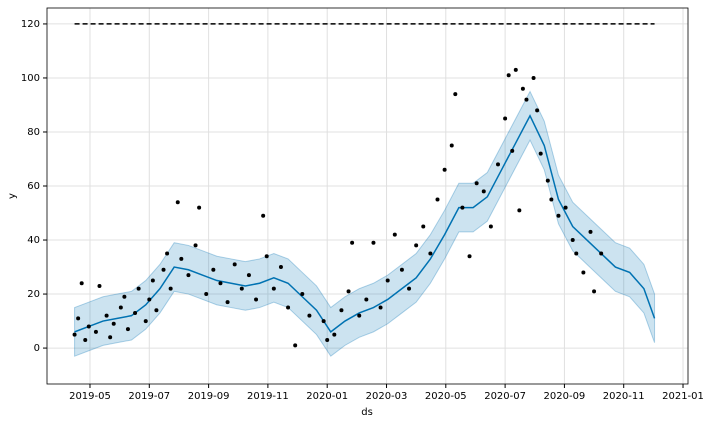 The image size is (712, 424). I want to click on x-axis-label: ds, so click(367, 412).